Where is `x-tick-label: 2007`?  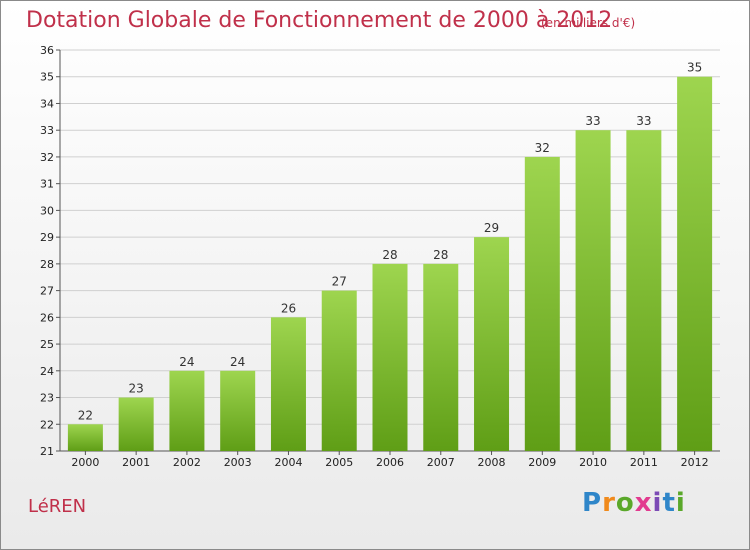 x-tick-label: 2007 is located at coordinates (441, 462).